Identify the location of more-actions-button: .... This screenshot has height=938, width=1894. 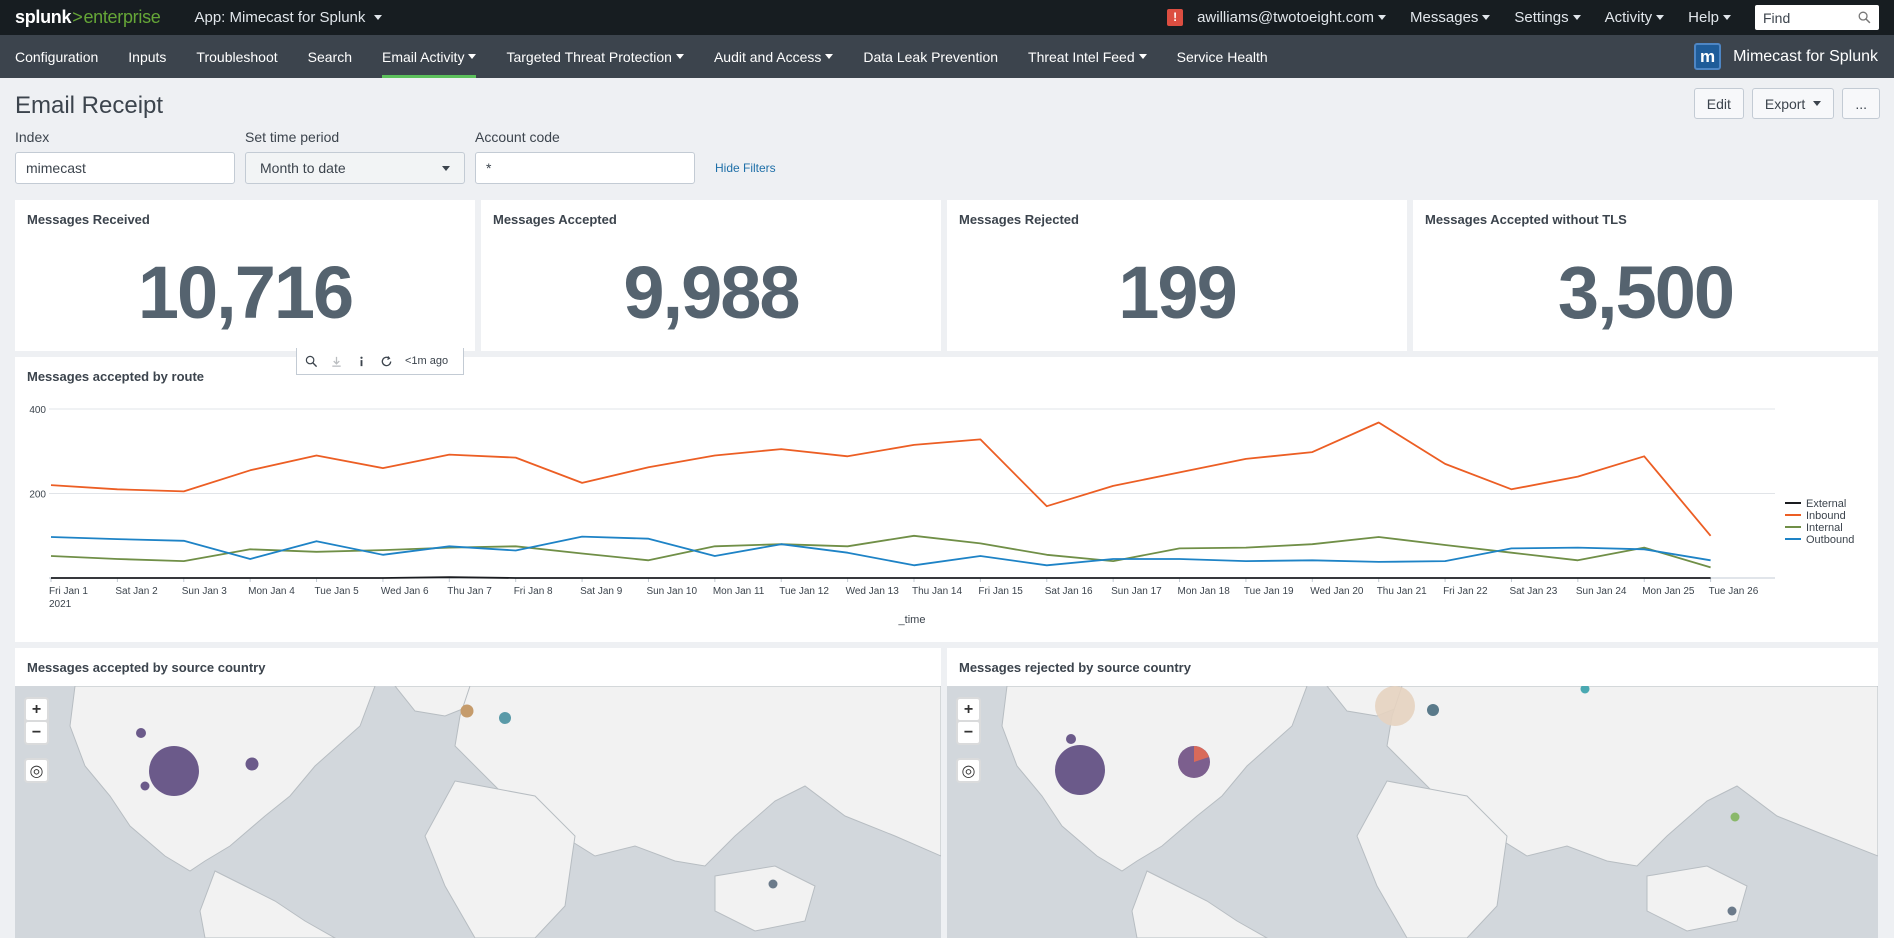
(1861, 103).